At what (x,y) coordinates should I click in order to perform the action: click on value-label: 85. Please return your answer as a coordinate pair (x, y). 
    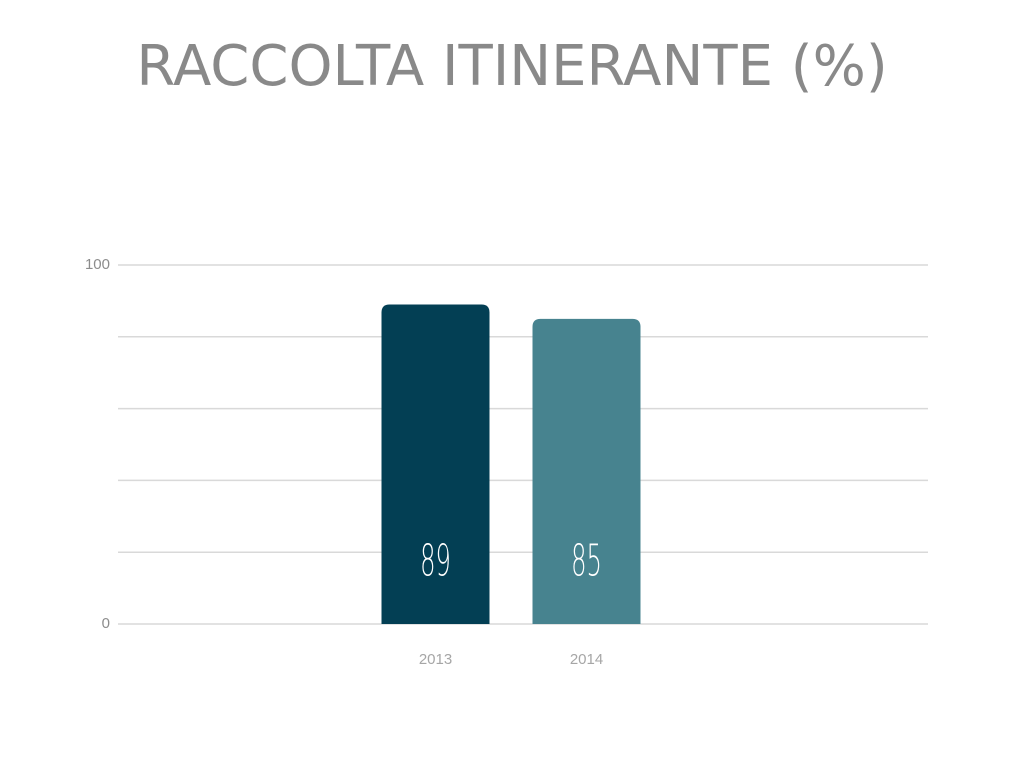
    Looking at the image, I should click on (586, 561).